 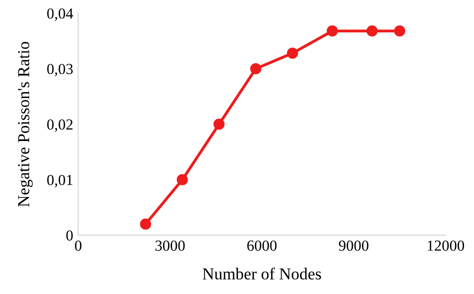 What do you see at coordinates (60, 125) in the screenshot?
I see `y-tick-label: 0,02` at bounding box center [60, 125].